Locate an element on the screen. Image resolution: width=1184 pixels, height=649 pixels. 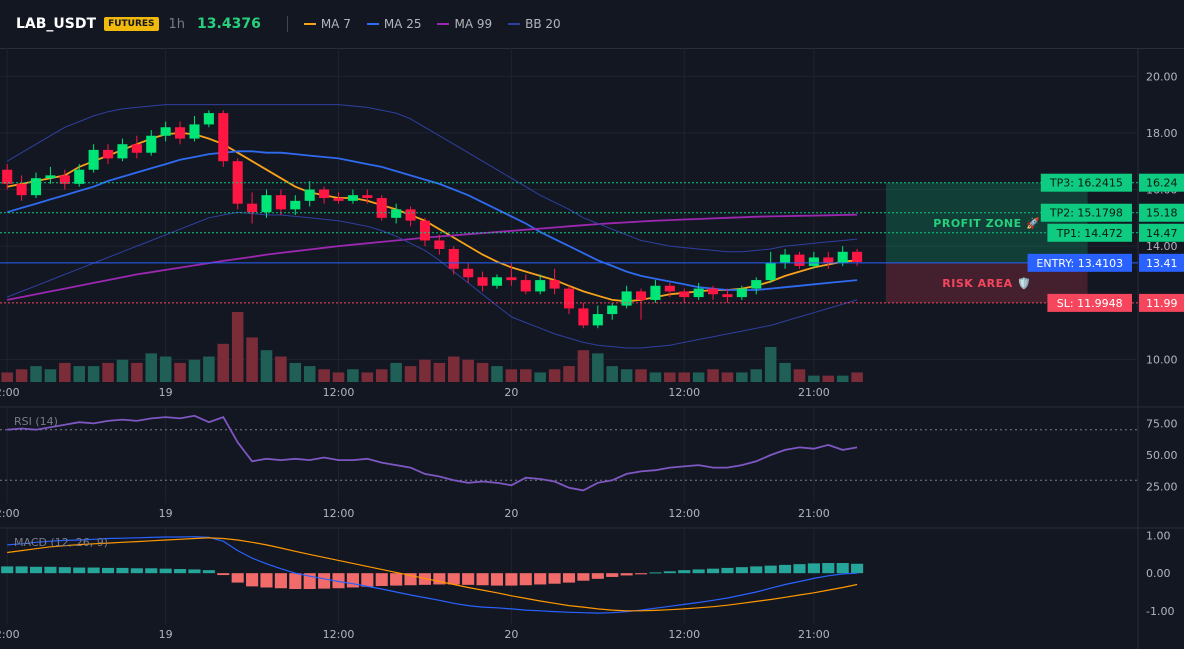
legend-ma25: MA 25 is located at coordinates (393, 24).